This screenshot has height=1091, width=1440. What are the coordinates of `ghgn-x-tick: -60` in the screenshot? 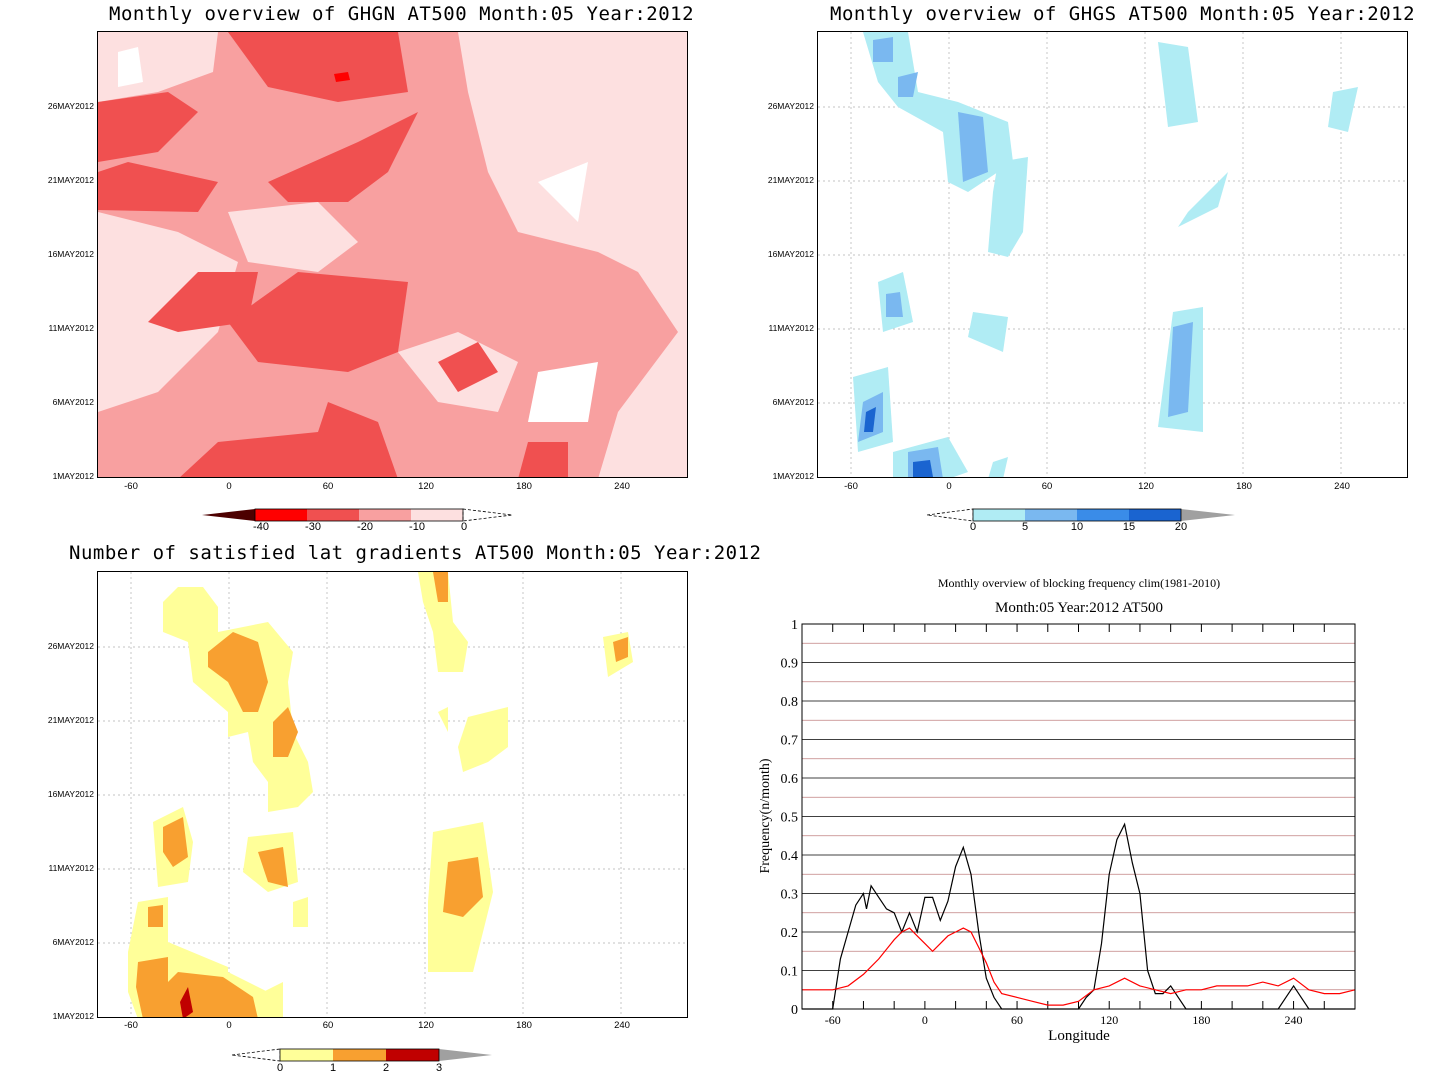 It's located at (131, 486).